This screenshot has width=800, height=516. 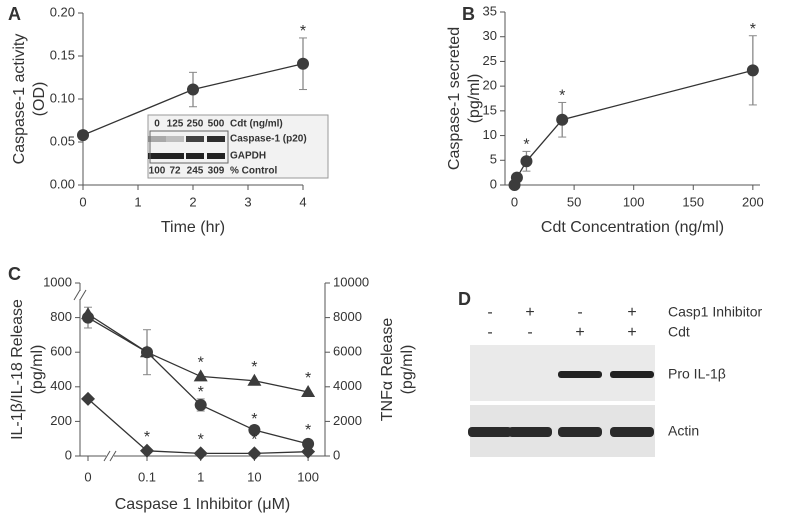 What do you see at coordinates (268, 139) in the screenshot?
I see `inset-band-label: Caspase-1 (p20)` at bounding box center [268, 139].